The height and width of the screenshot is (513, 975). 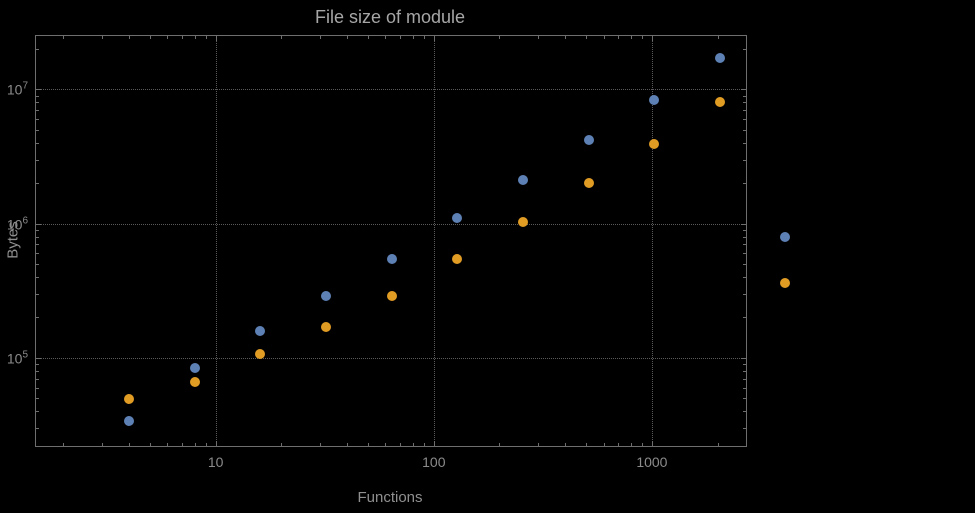 I want to click on y-gridline, so click(x=391, y=224).